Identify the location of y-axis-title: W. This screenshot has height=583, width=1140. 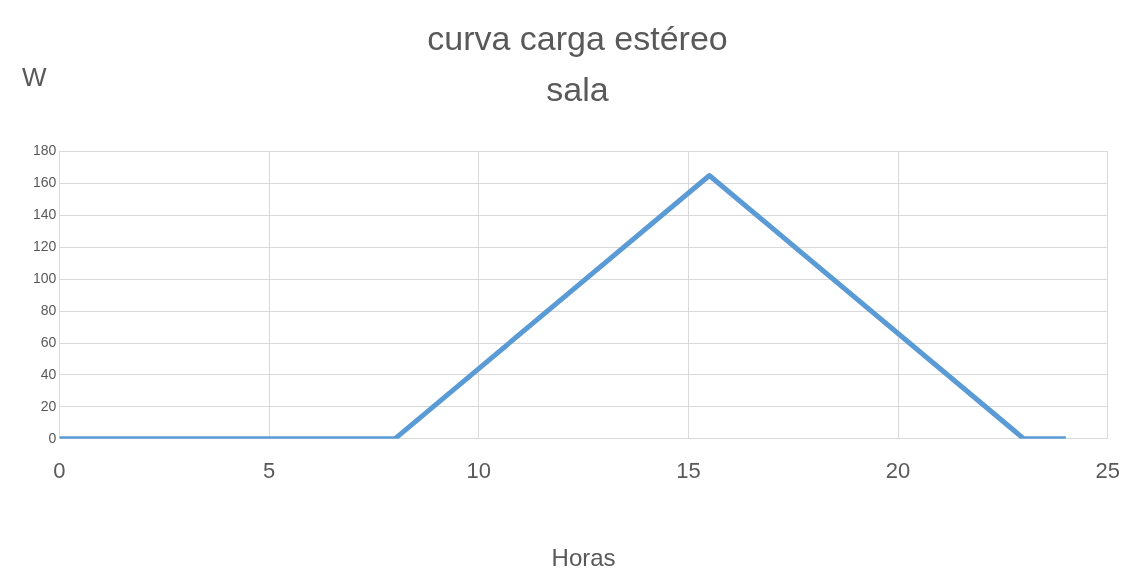
(34, 77).